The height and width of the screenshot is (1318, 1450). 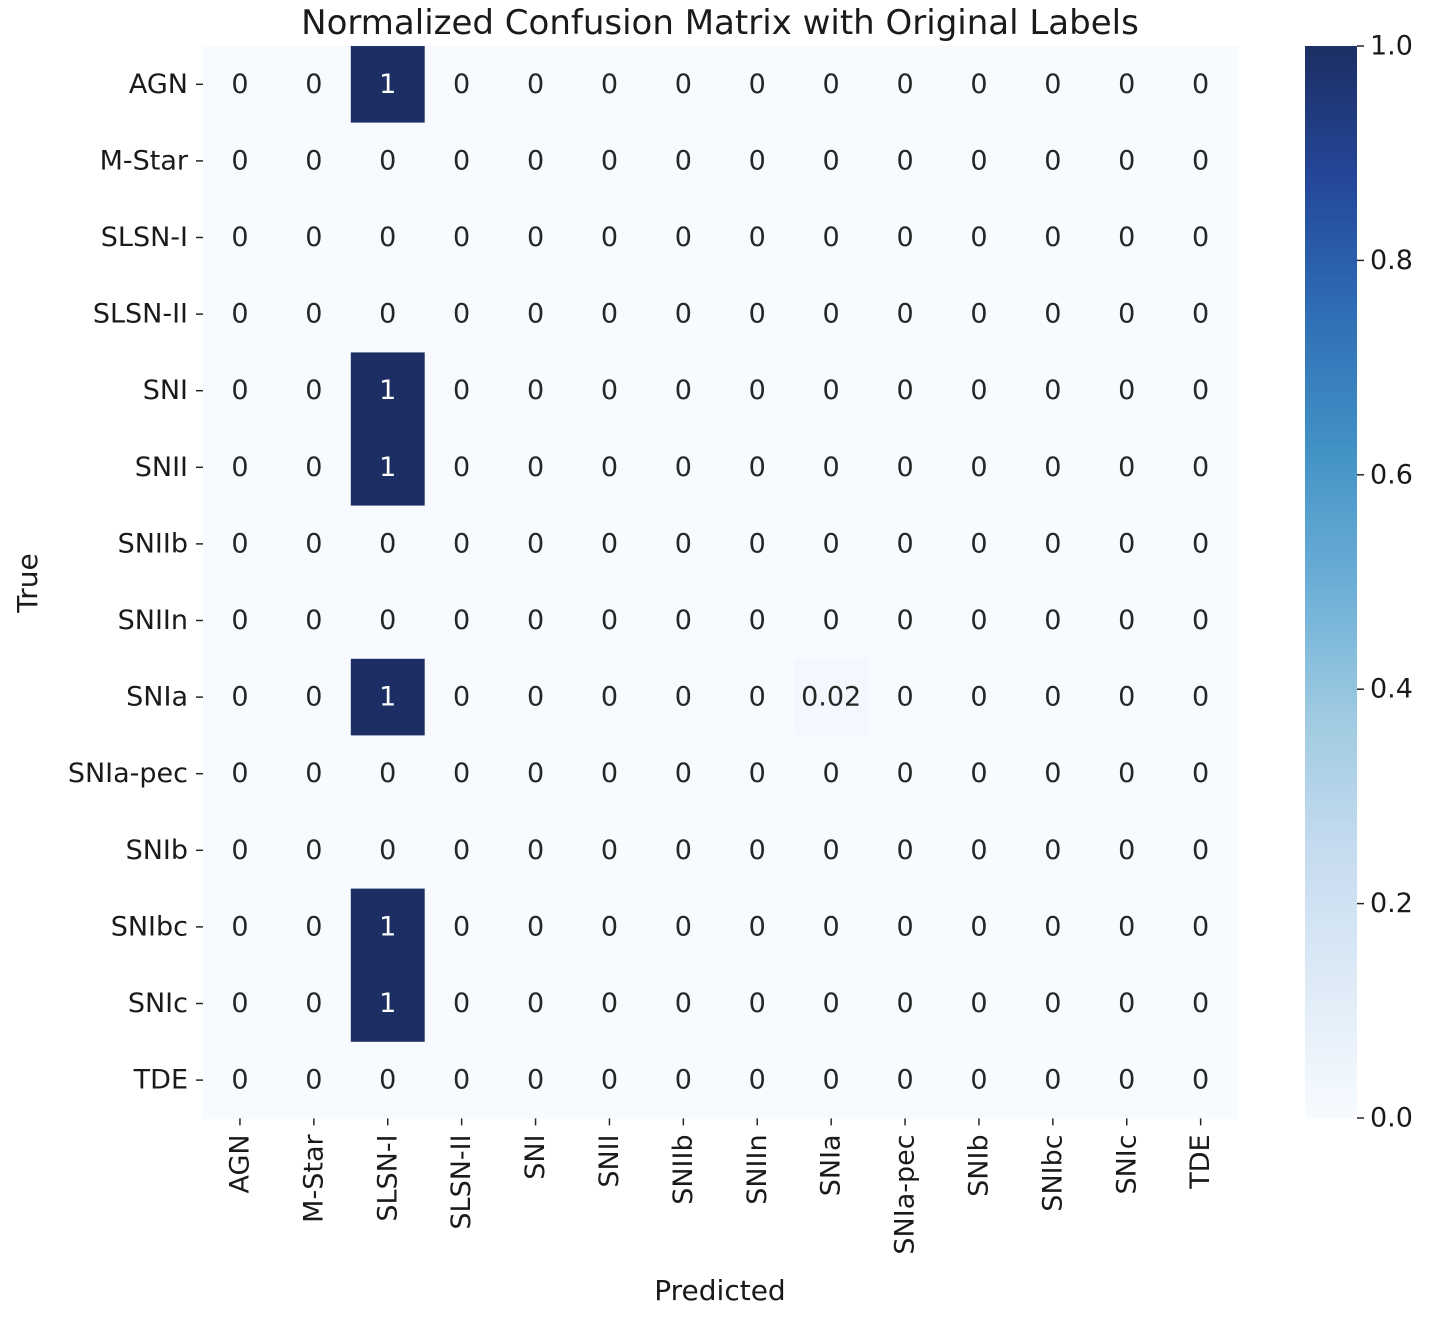 I want to click on x-tick-label: SNIIb, so click(x=683, y=1169).